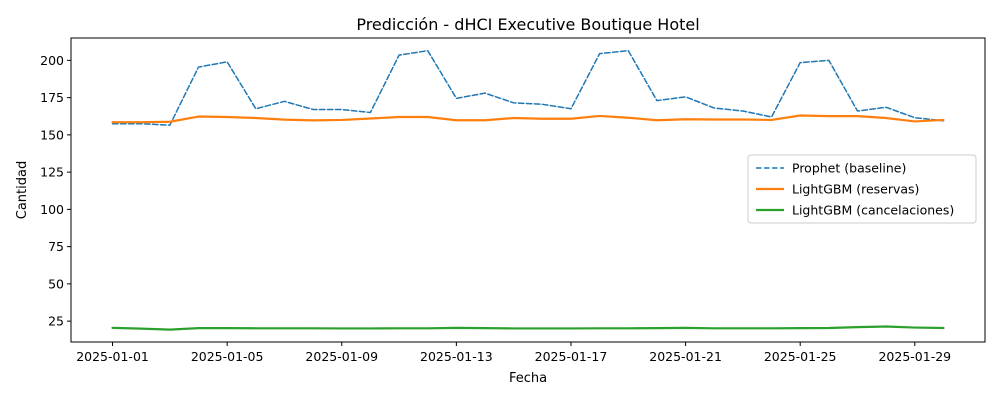 Image resolution: width=1000 pixels, height=400 pixels. What do you see at coordinates (855, 189) in the screenshot?
I see `legend-label-2: LightGBM (reservas)` at bounding box center [855, 189].